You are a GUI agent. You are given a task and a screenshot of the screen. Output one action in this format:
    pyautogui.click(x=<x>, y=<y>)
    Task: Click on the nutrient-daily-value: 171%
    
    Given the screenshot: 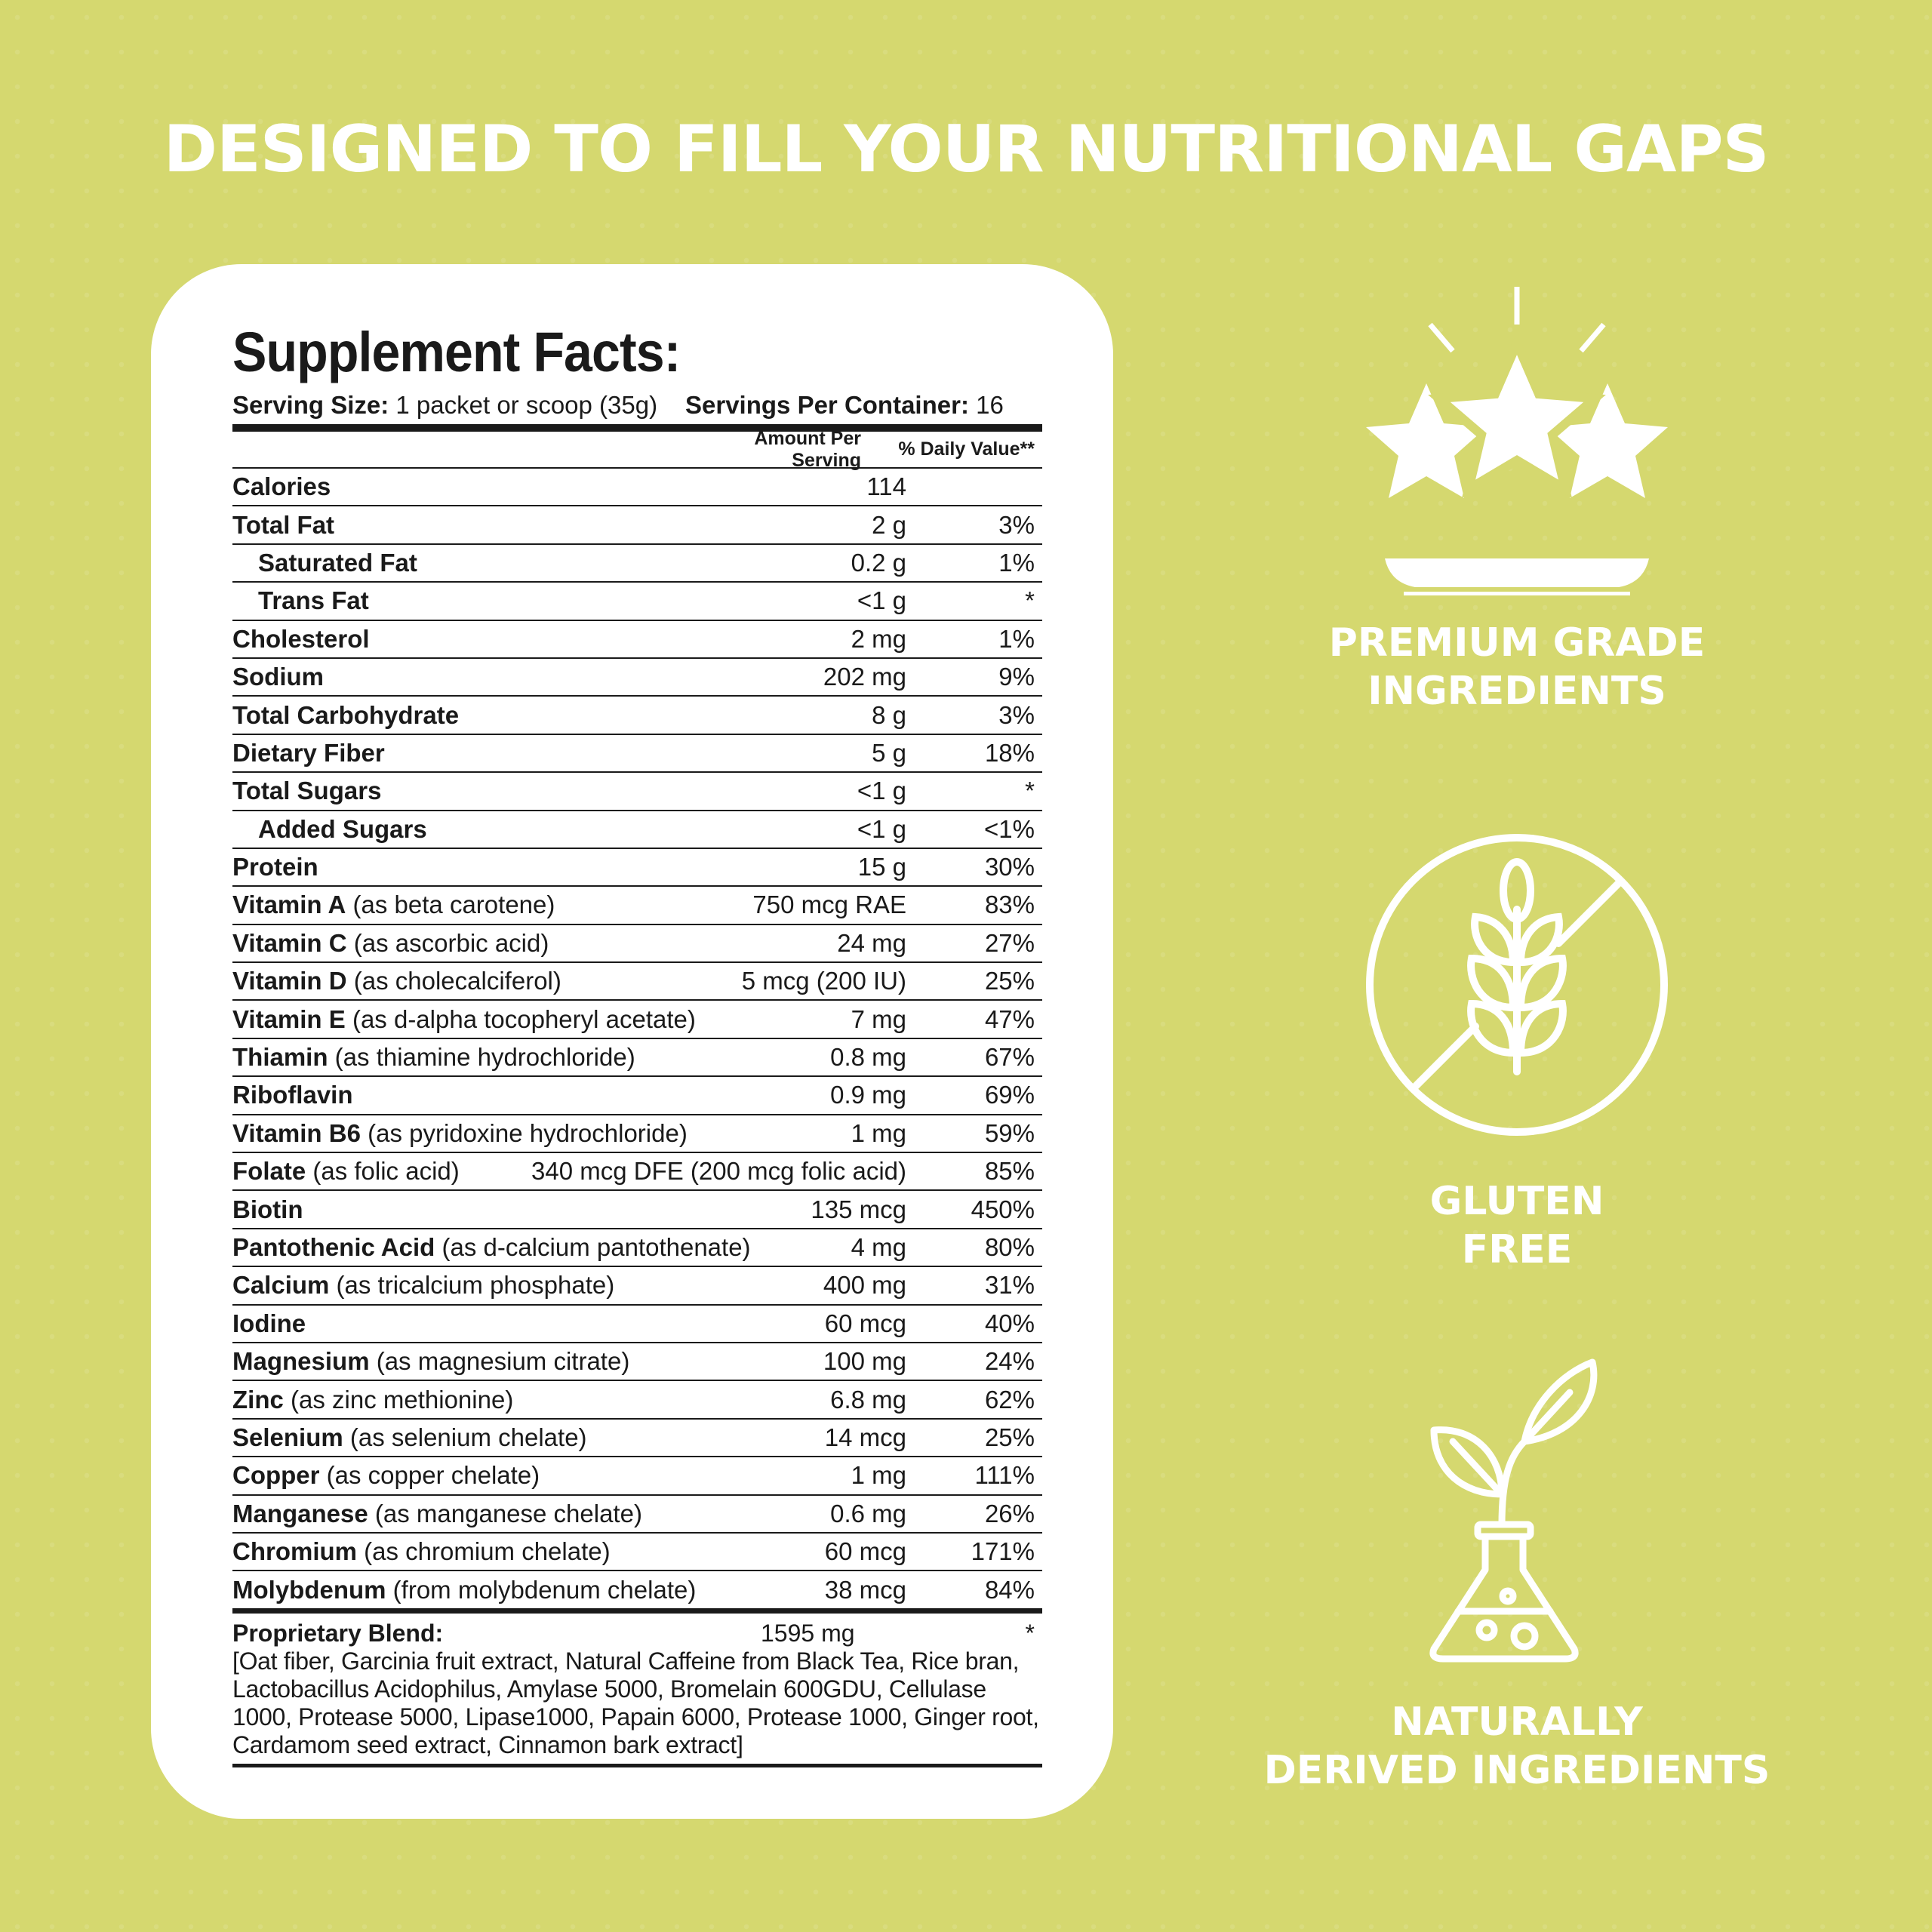 What is the action you would take?
    pyautogui.click(x=1003, y=1551)
    